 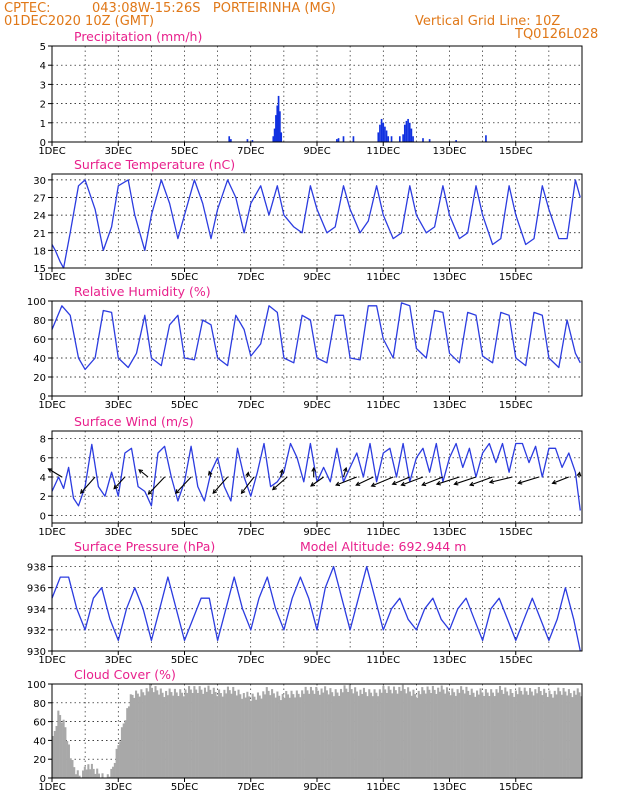 I want to click on panel-frame, so click(x=317, y=477).